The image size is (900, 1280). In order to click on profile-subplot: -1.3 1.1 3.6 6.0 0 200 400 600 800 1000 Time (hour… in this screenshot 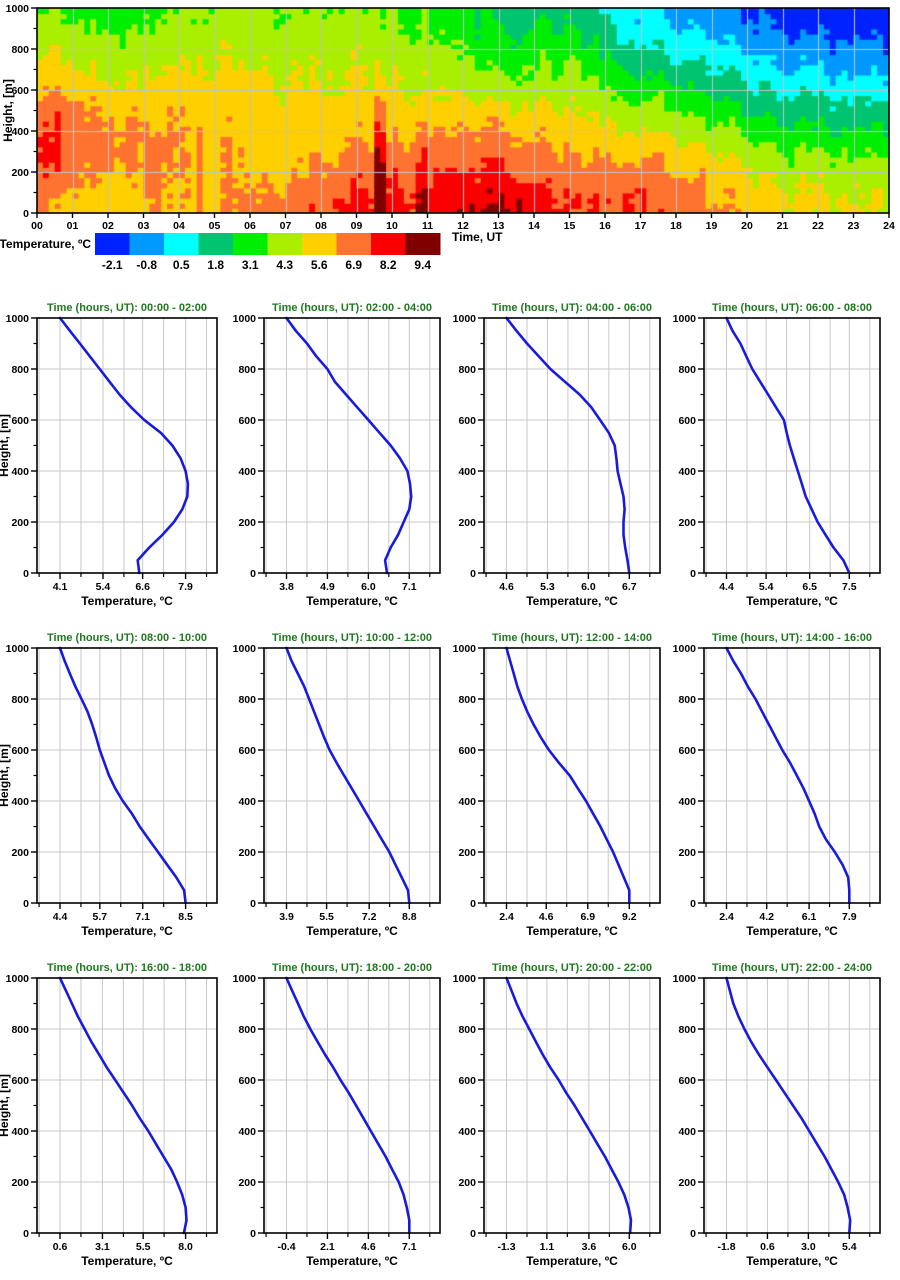, I will do `click(557, 1115)`.